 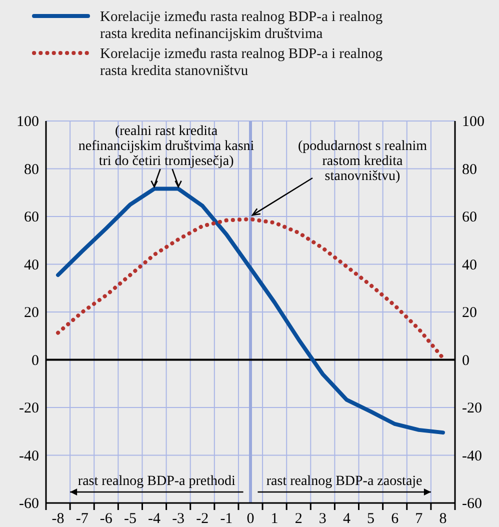 I want to click on legend-label: Korelacije između rasta realnog BDP-a i realnog rasta kredita stanovništvu, so click(x=241, y=62).